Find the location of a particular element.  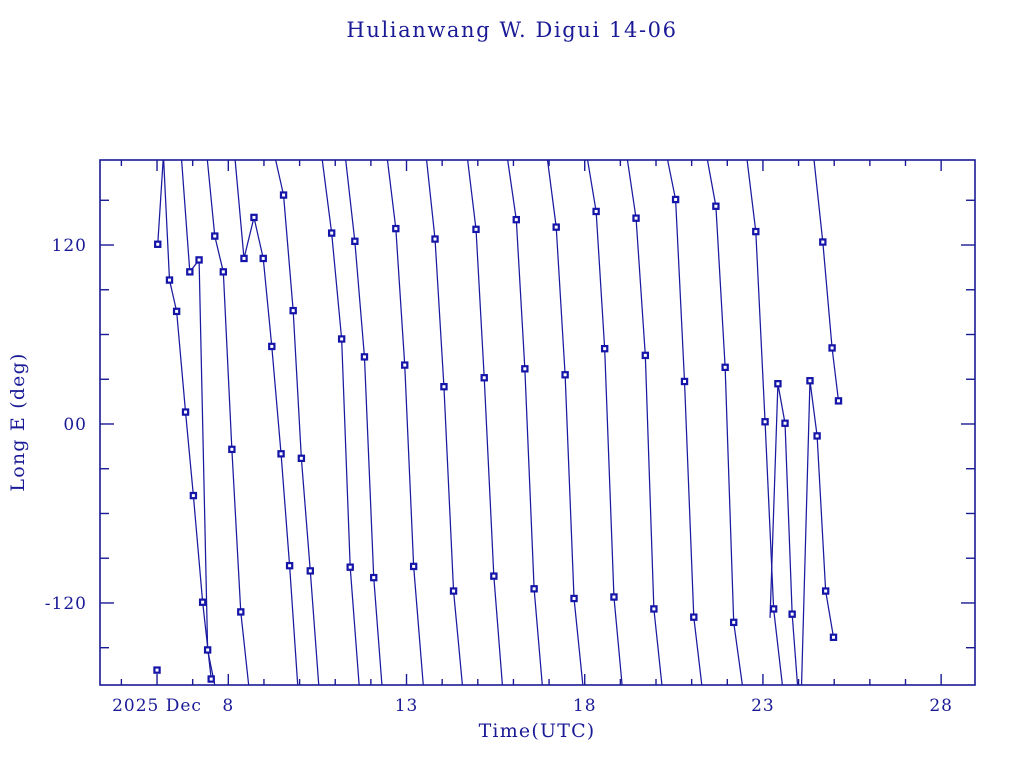

x-tick-label-4: 23 is located at coordinates (763, 706).